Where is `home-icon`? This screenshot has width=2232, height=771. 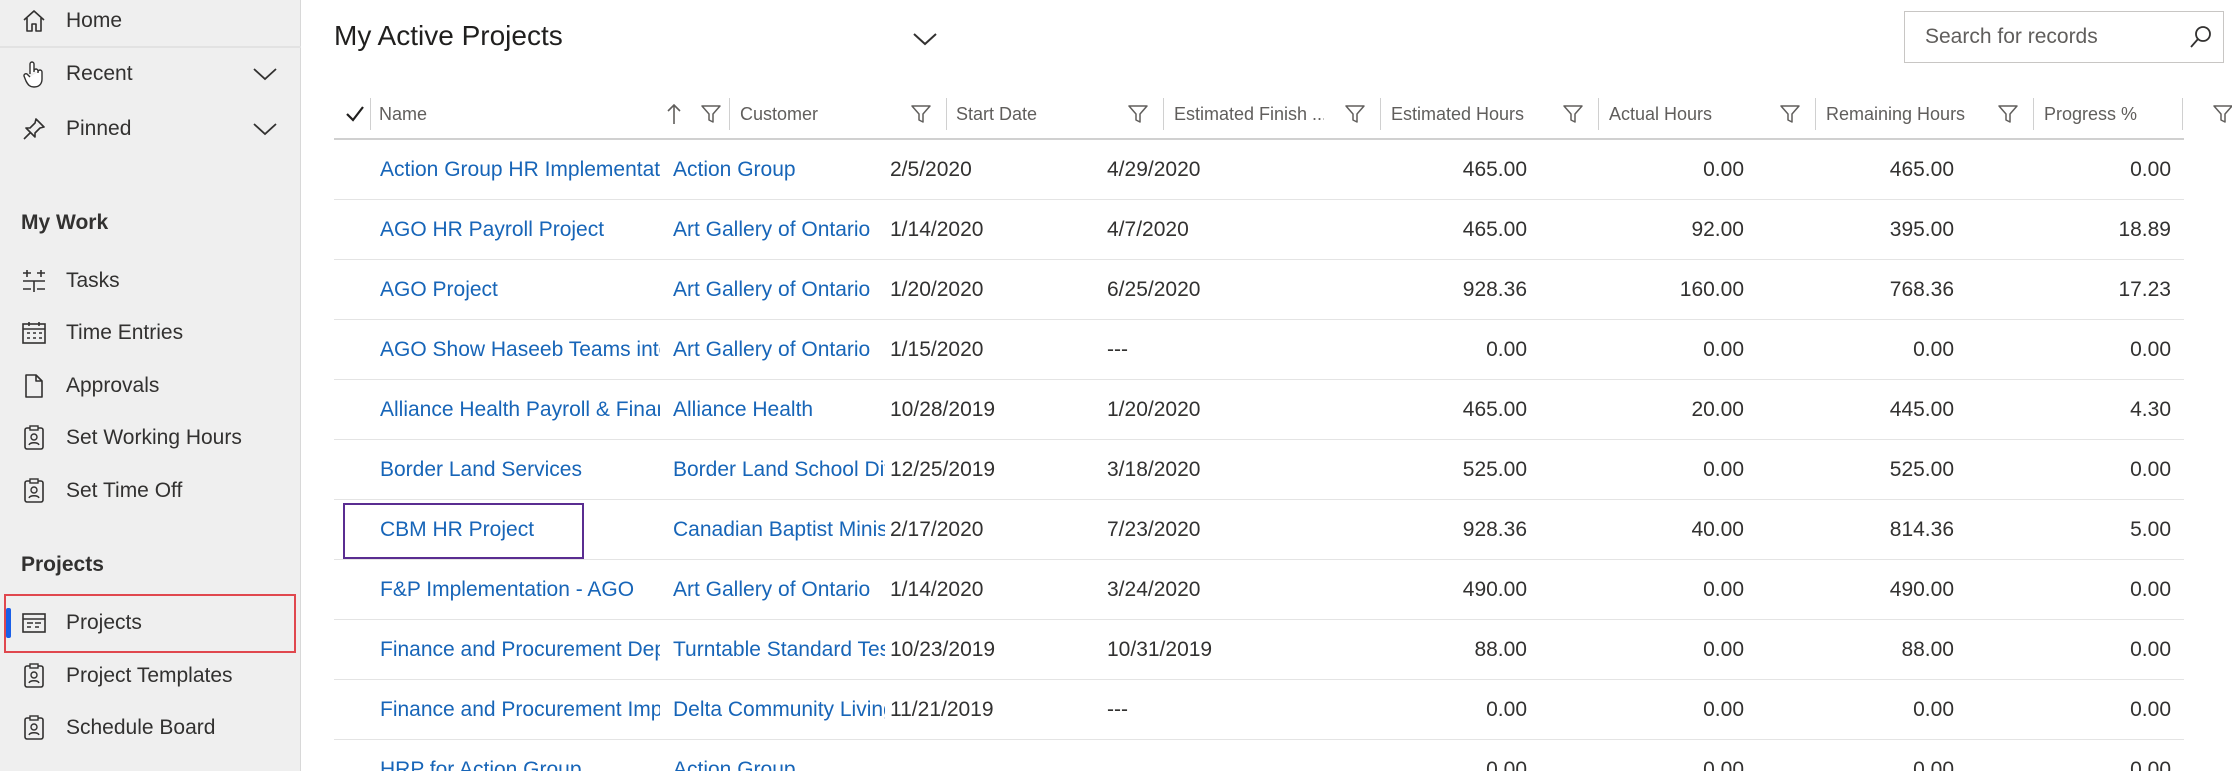 home-icon is located at coordinates (34, 21).